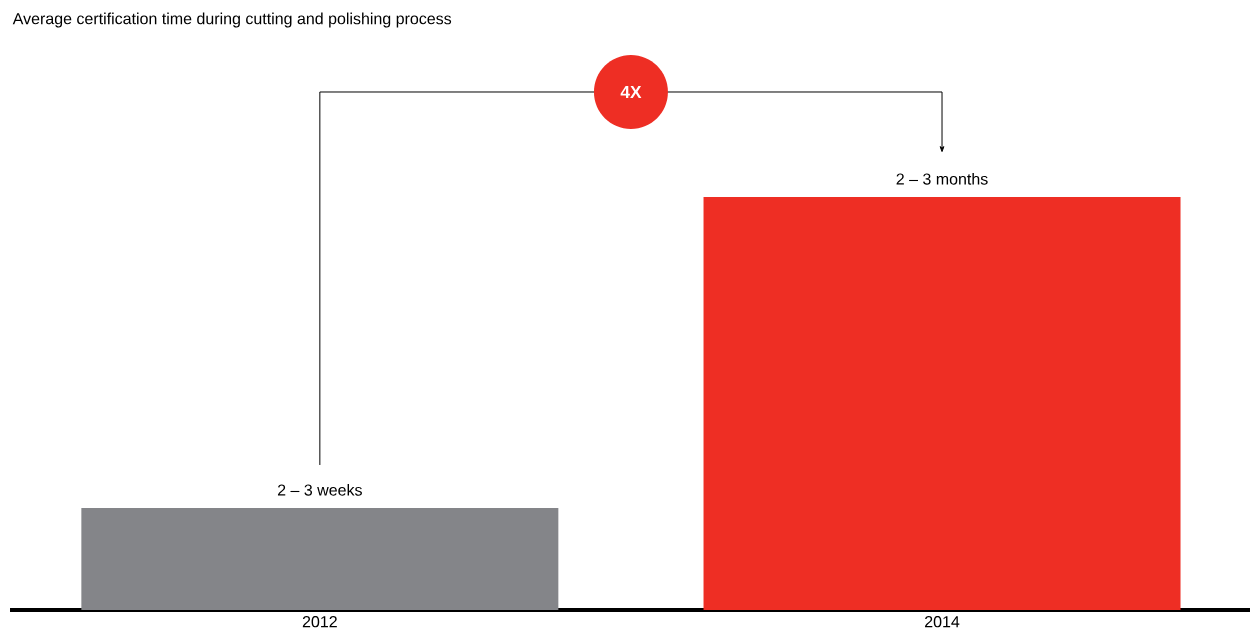  Describe the element at coordinates (319, 622) in the screenshot. I see `x-tick-label: 2012` at that location.